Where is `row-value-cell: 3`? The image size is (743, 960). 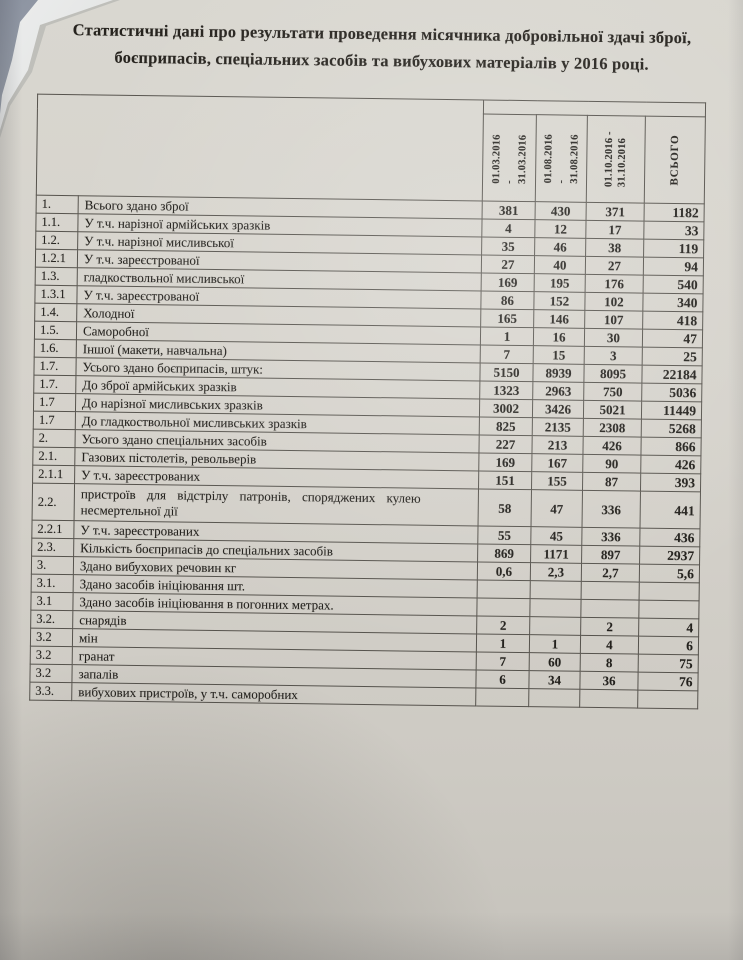 row-value-cell: 3 is located at coordinates (613, 356).